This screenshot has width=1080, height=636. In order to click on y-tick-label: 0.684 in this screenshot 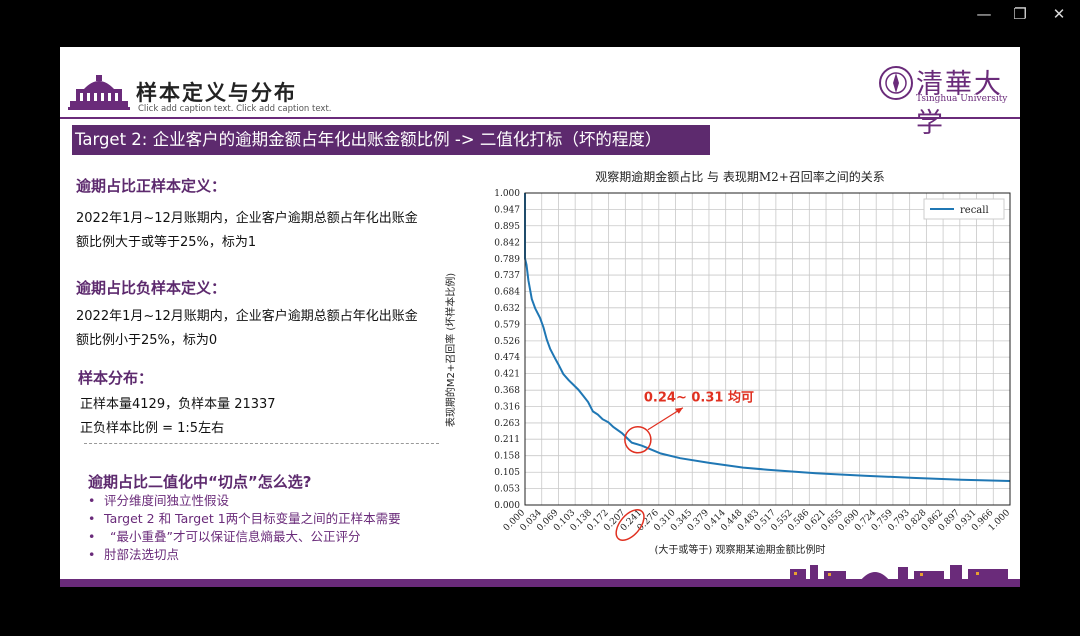, I will do `click(507, 293)`.